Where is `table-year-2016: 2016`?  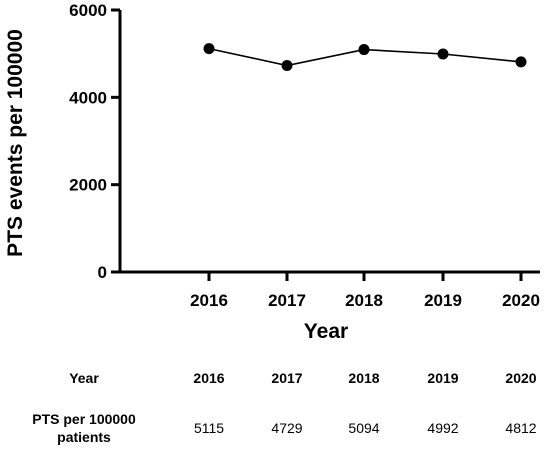 table-year-2016: 2016 is located at coordinates (209, 378).